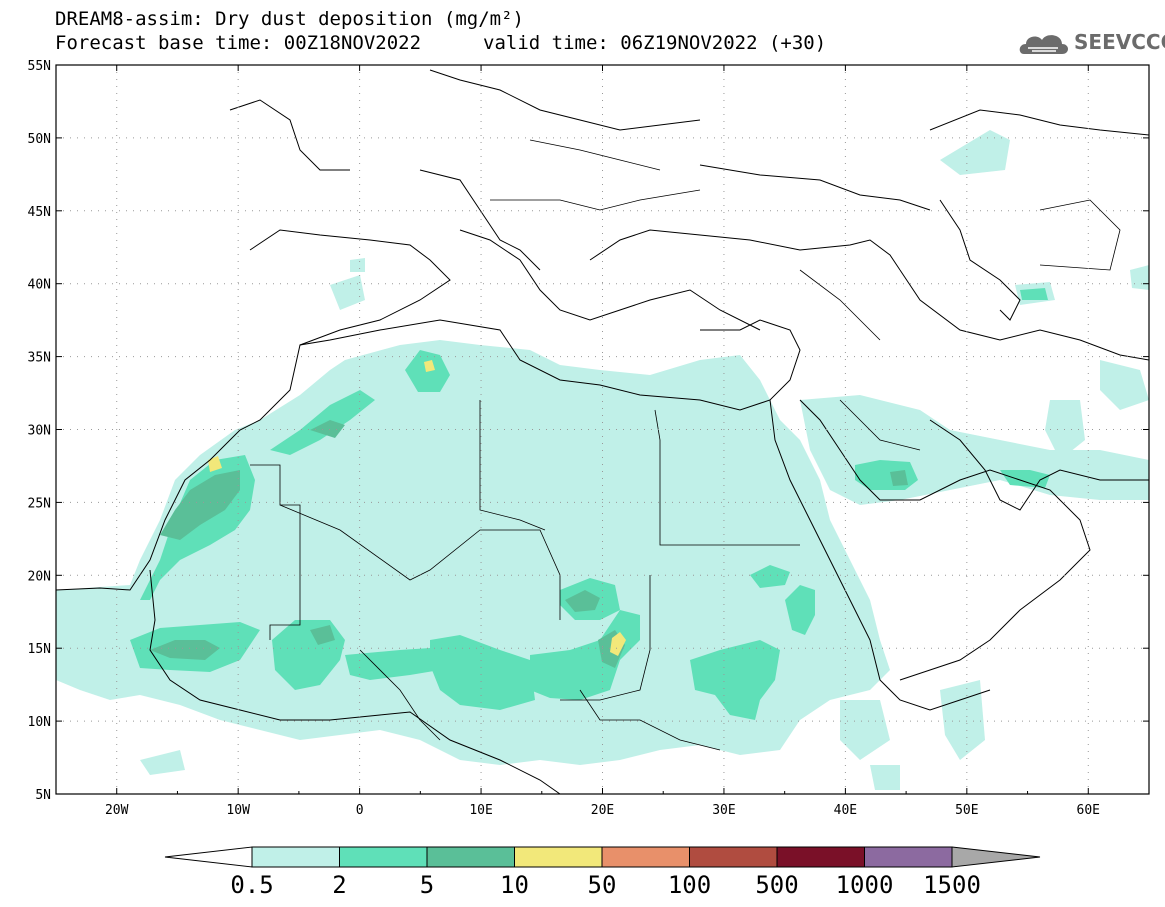  I want to click on lat-label: 55N, so click(39, 66).